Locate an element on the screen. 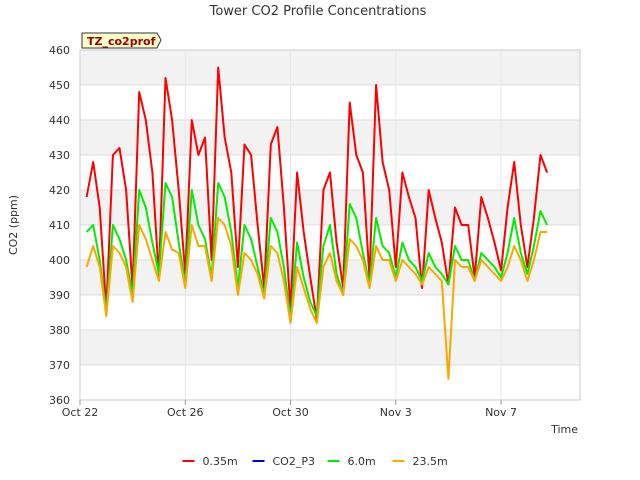  legend-item: 6.0m is located at coordinates (351, 461).